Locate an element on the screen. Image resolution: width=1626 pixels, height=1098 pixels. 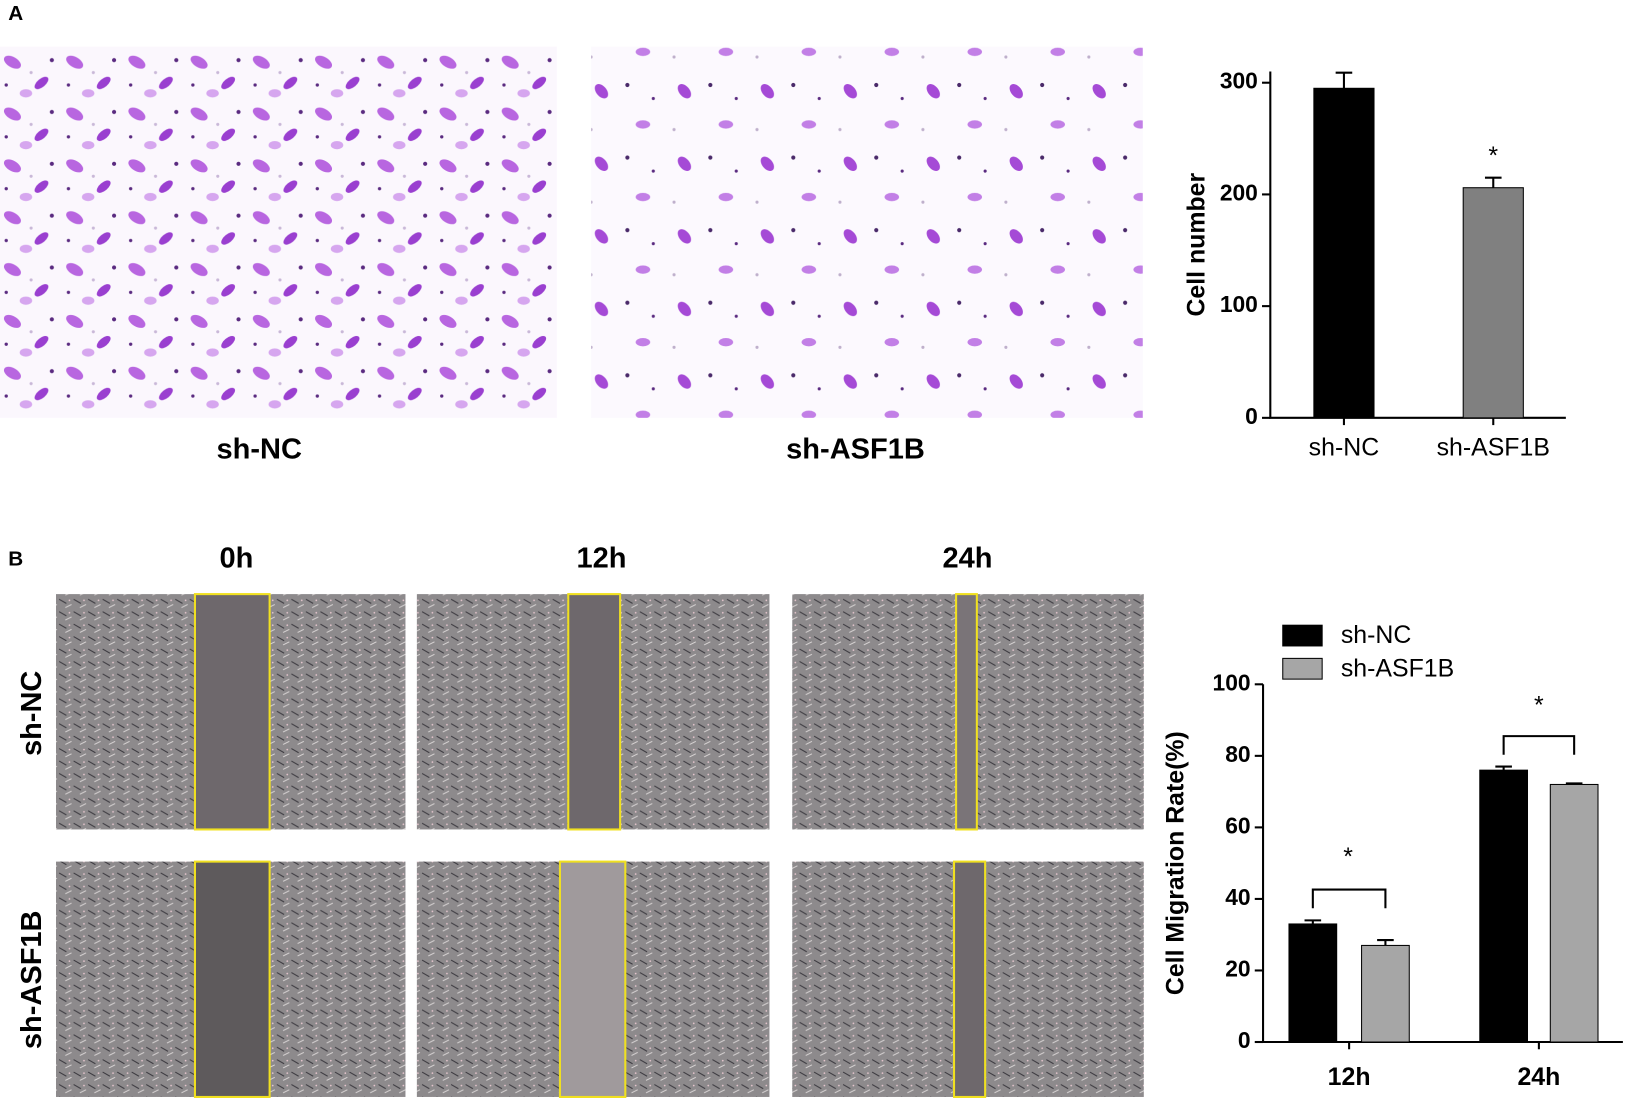
legend-label: sh-NC is located at coordinates (1376, 635).